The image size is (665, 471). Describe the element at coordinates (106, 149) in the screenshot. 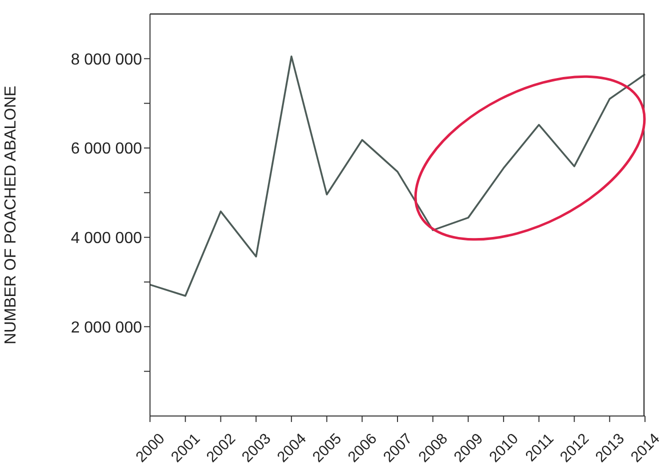

I see `y-tick-label: 6 000 000` at that location.